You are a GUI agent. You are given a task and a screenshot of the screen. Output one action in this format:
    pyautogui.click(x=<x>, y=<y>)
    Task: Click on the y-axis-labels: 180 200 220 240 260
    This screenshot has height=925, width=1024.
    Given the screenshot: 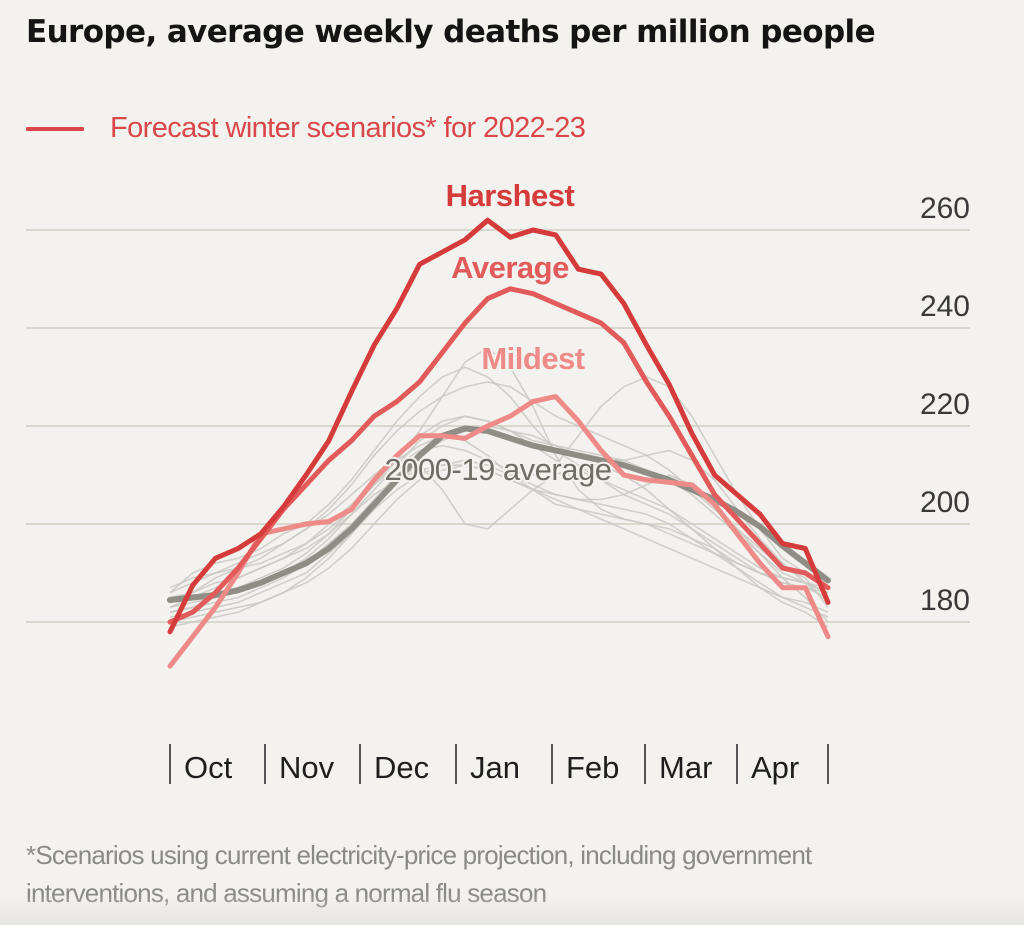 What is the action you would take?
    pyautogui.click(x=945, y=404)
    